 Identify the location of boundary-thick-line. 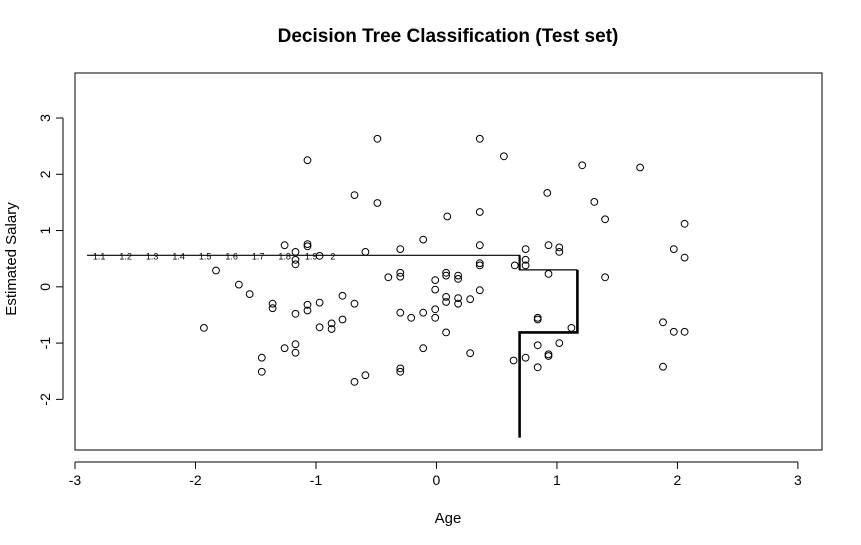
(548, 353).